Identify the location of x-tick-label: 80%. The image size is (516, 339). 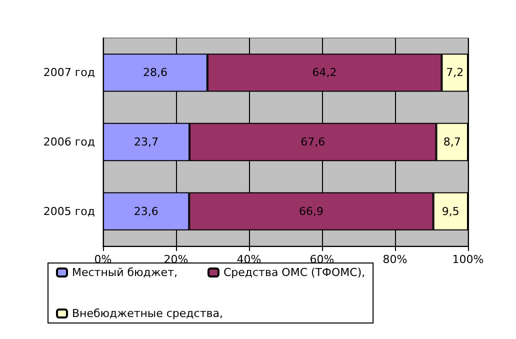
(395, 259).